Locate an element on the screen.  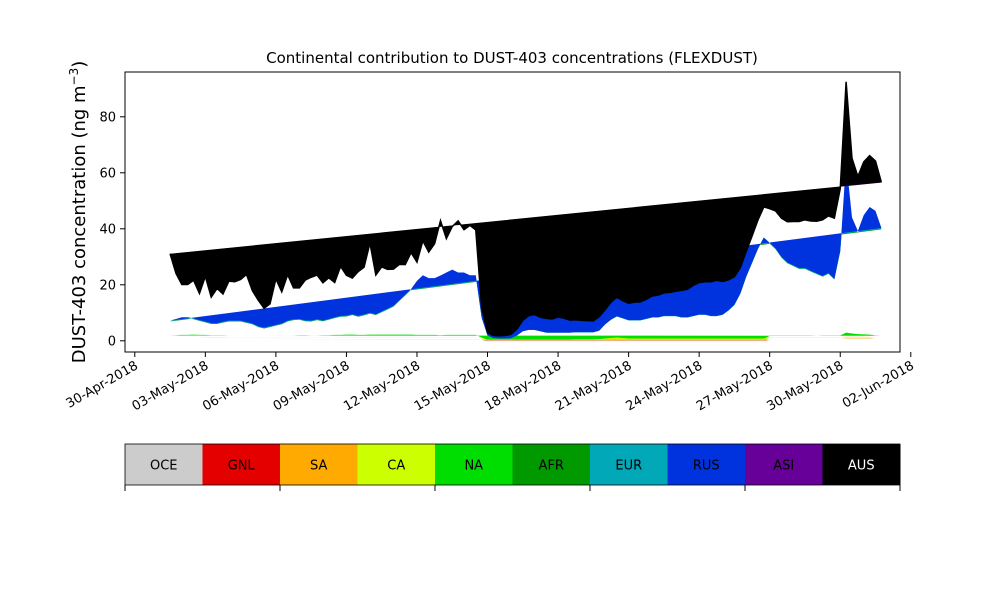
legend-frame is located at coordinates (512, 464).